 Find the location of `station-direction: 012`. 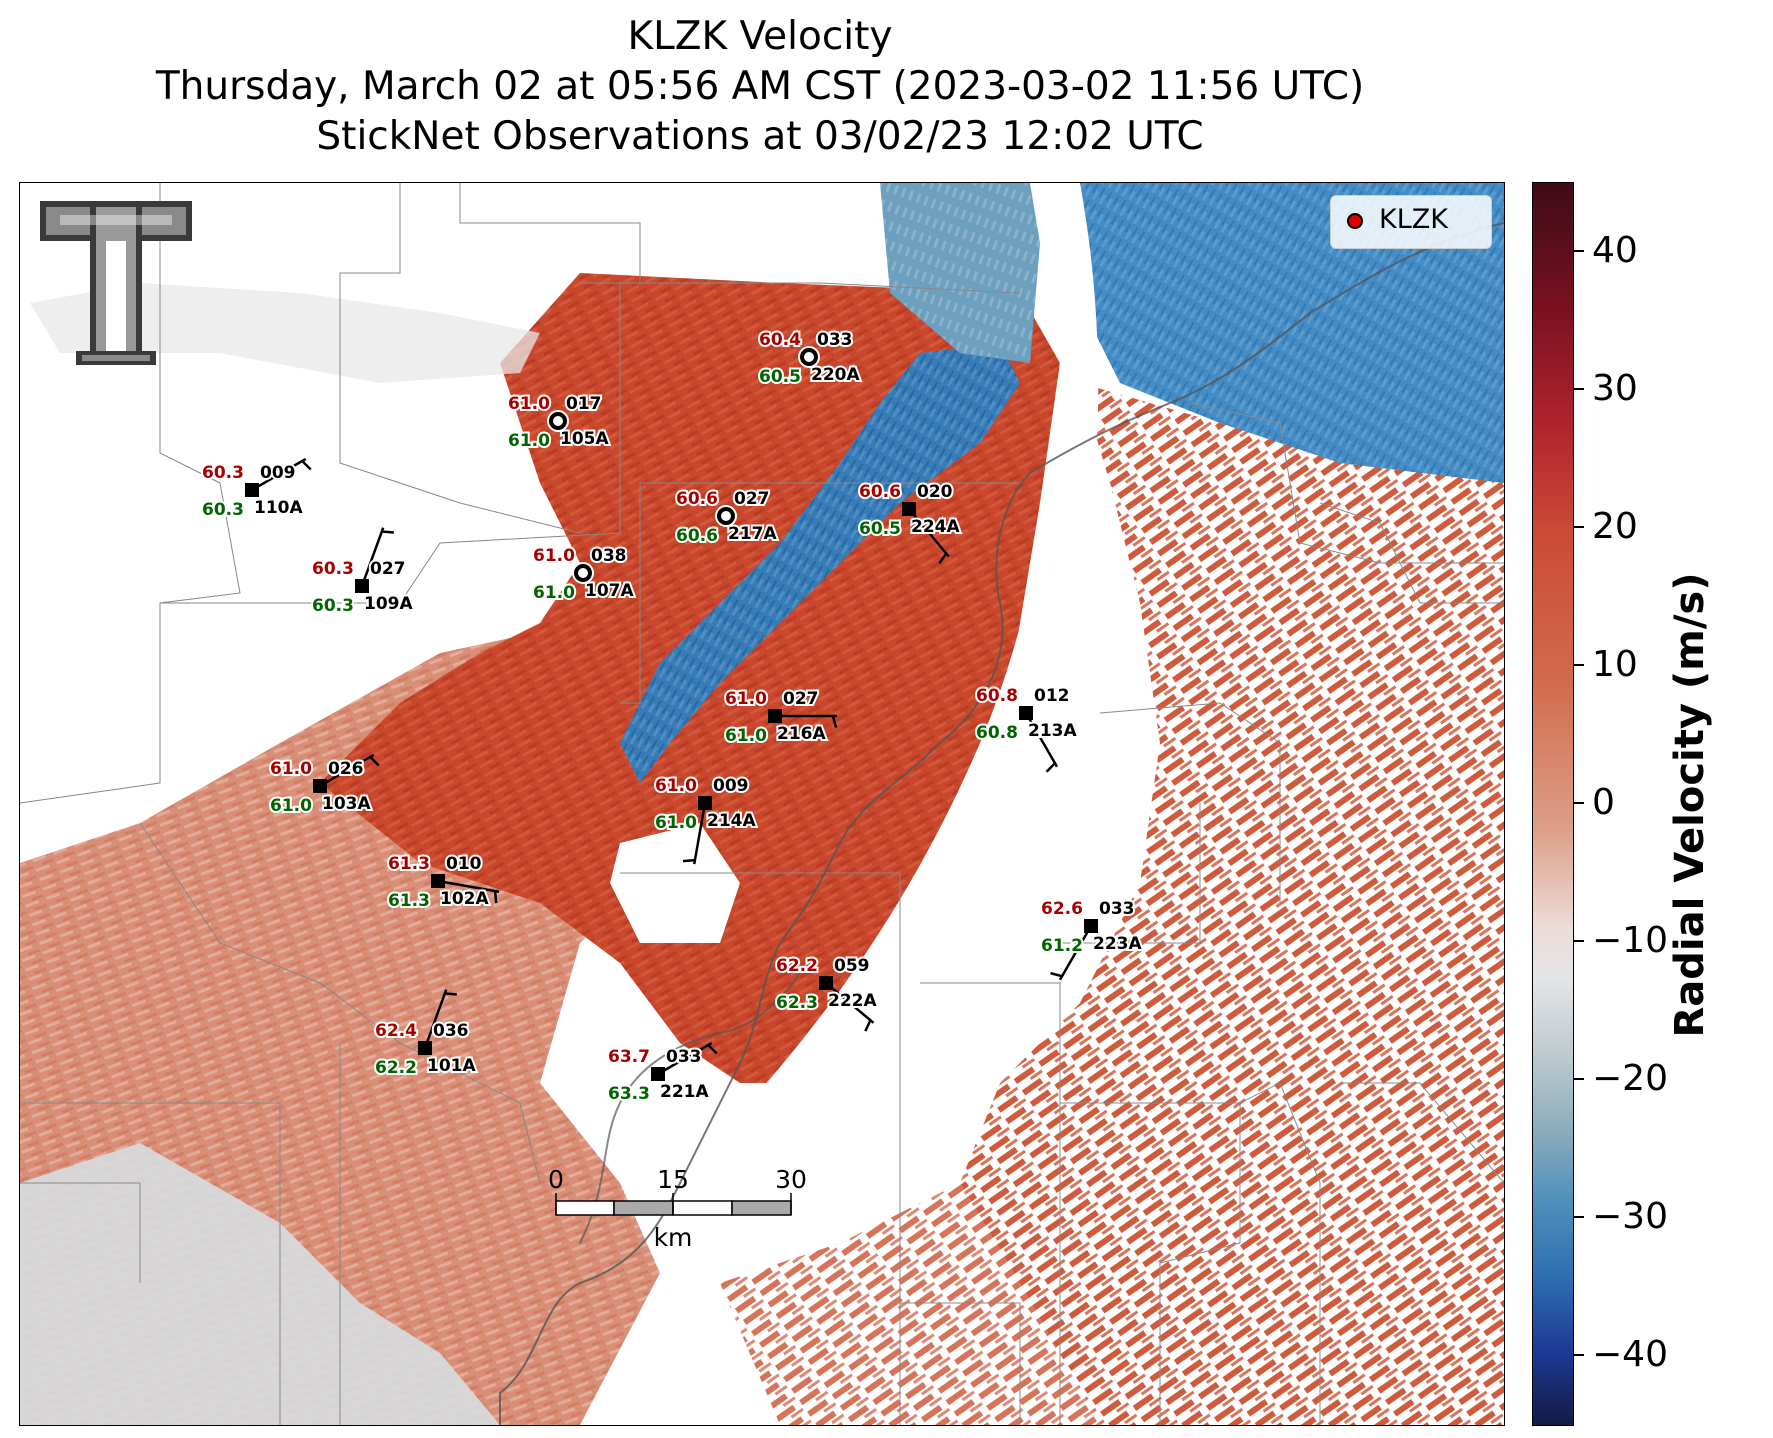

station-direction: 012 is located at coordinates (1052, 696).